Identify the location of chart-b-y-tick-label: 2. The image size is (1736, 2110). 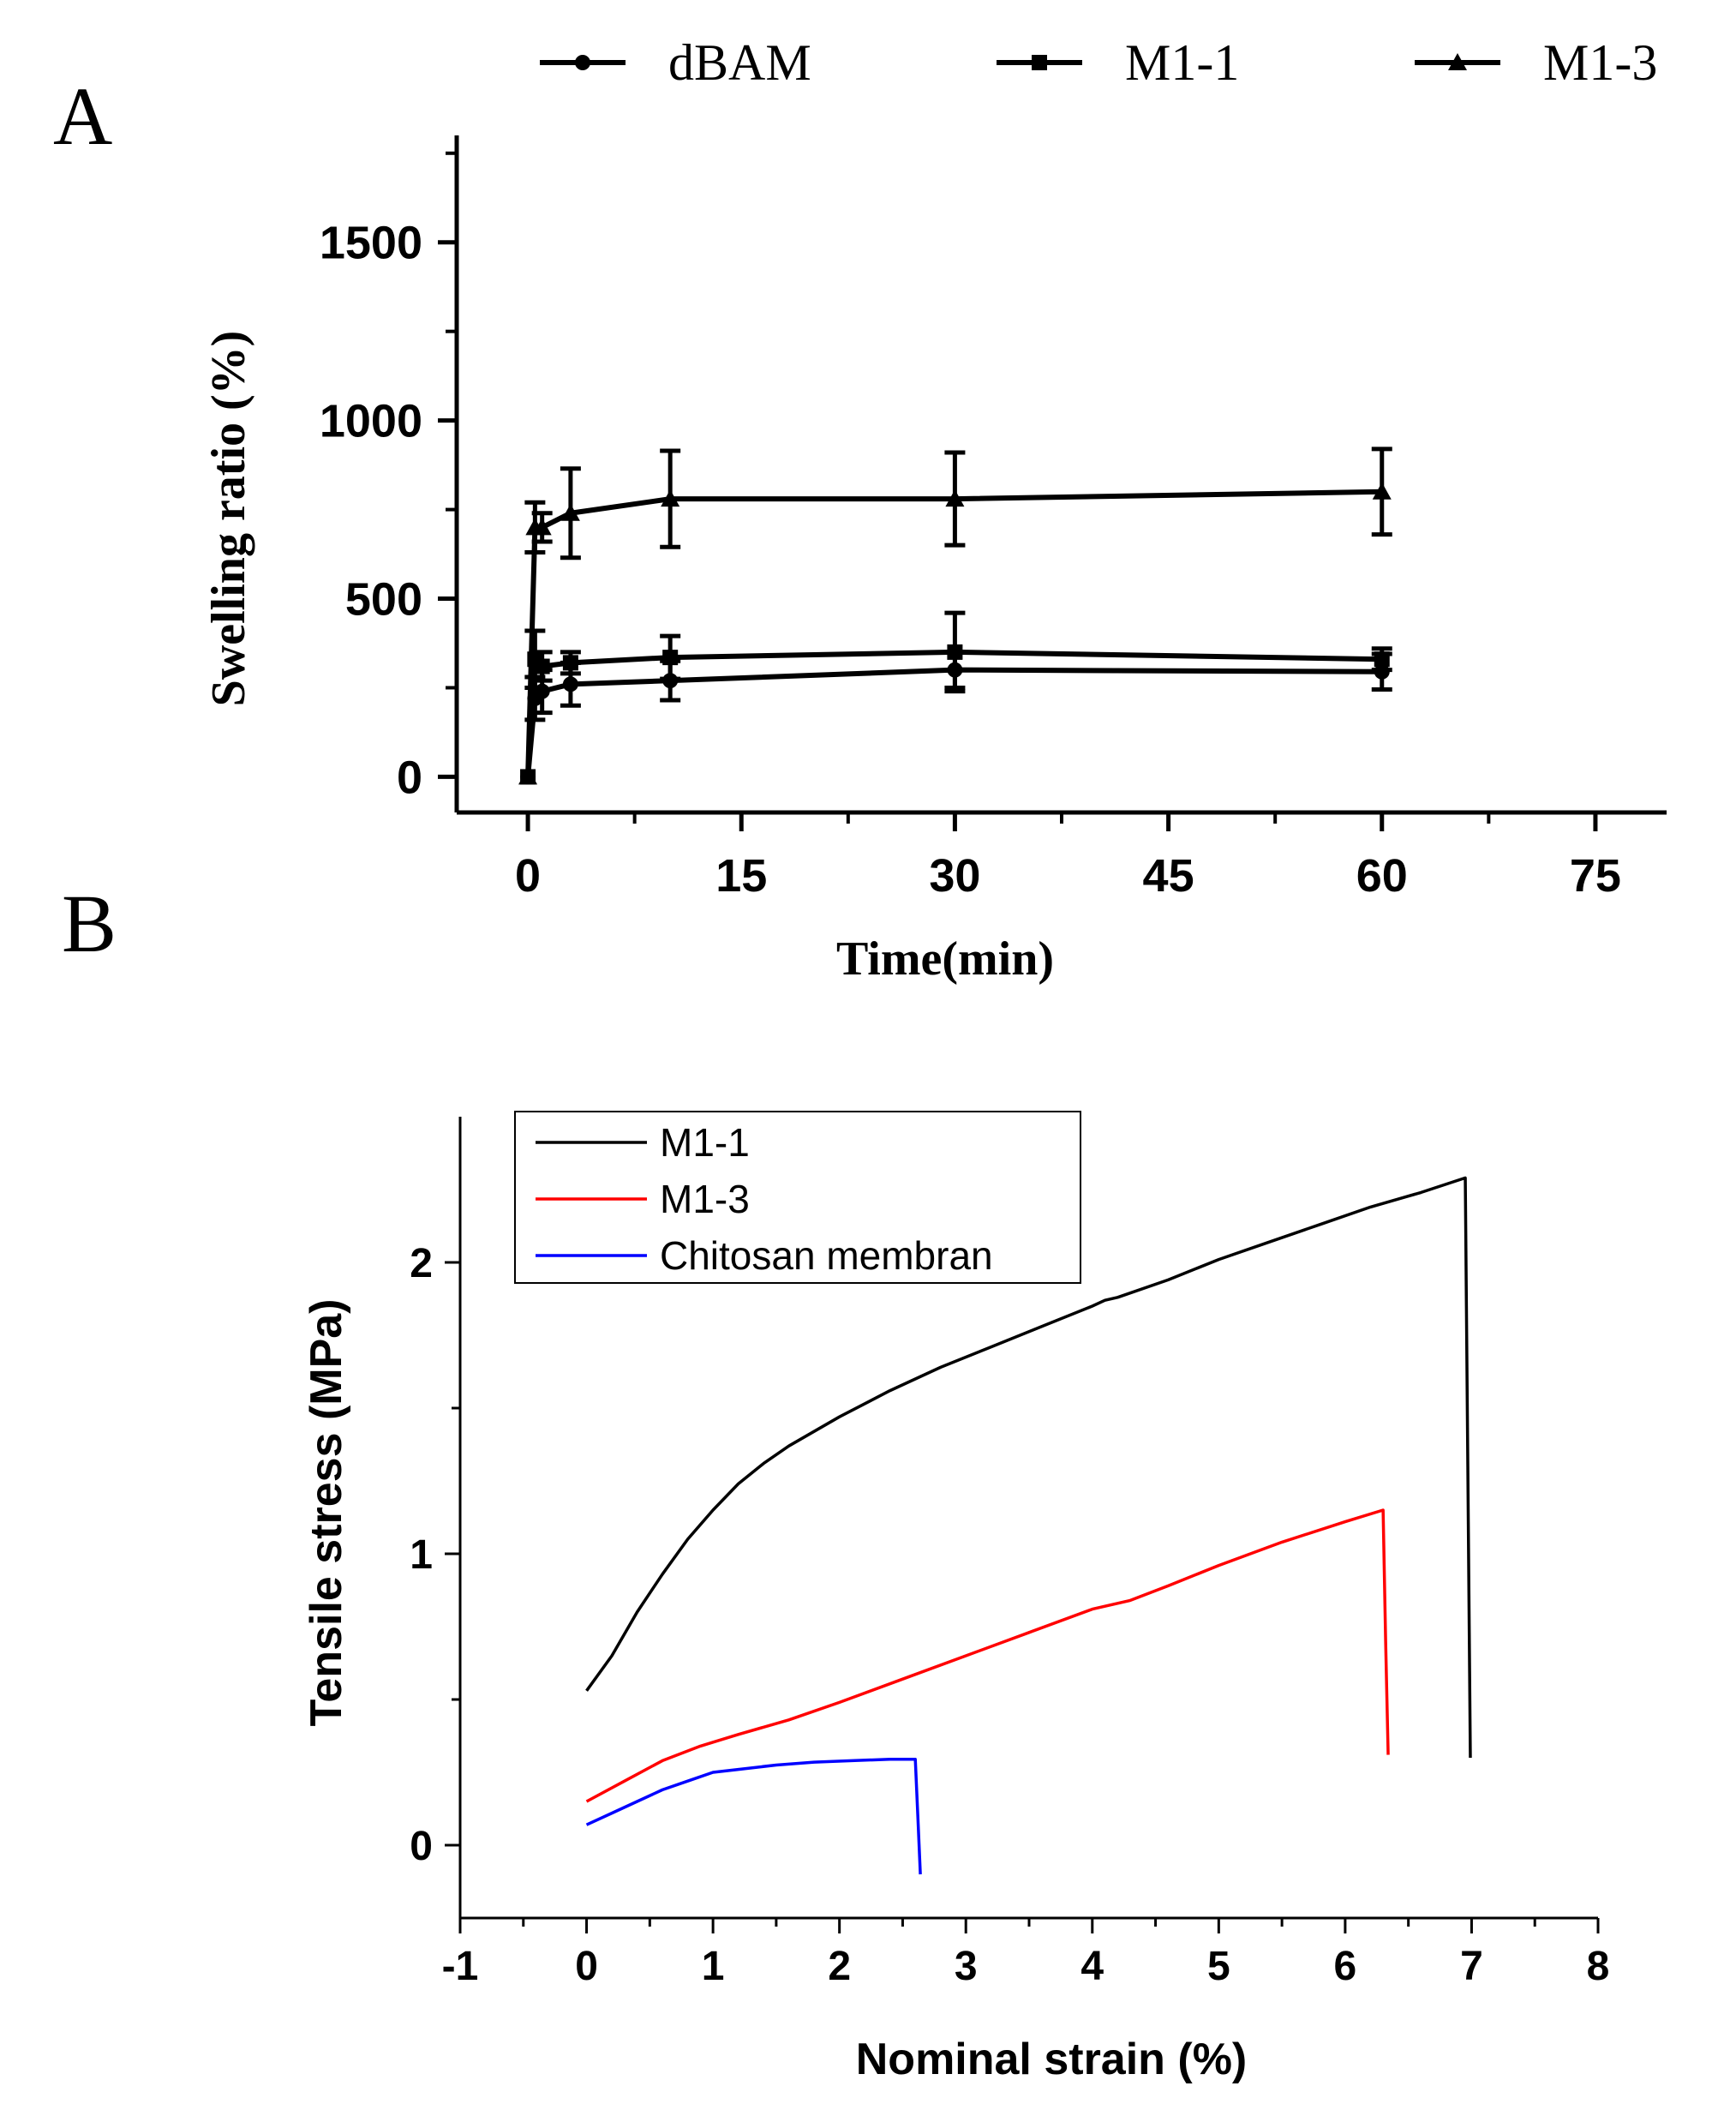
(421, 1263).